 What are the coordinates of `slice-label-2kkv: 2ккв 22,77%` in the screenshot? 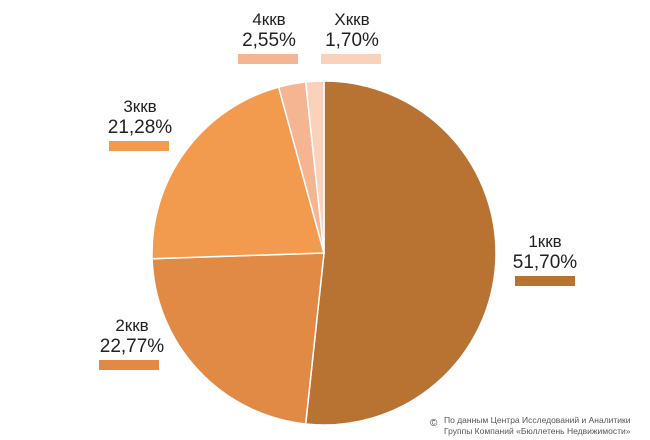 It's located at (132, 343).